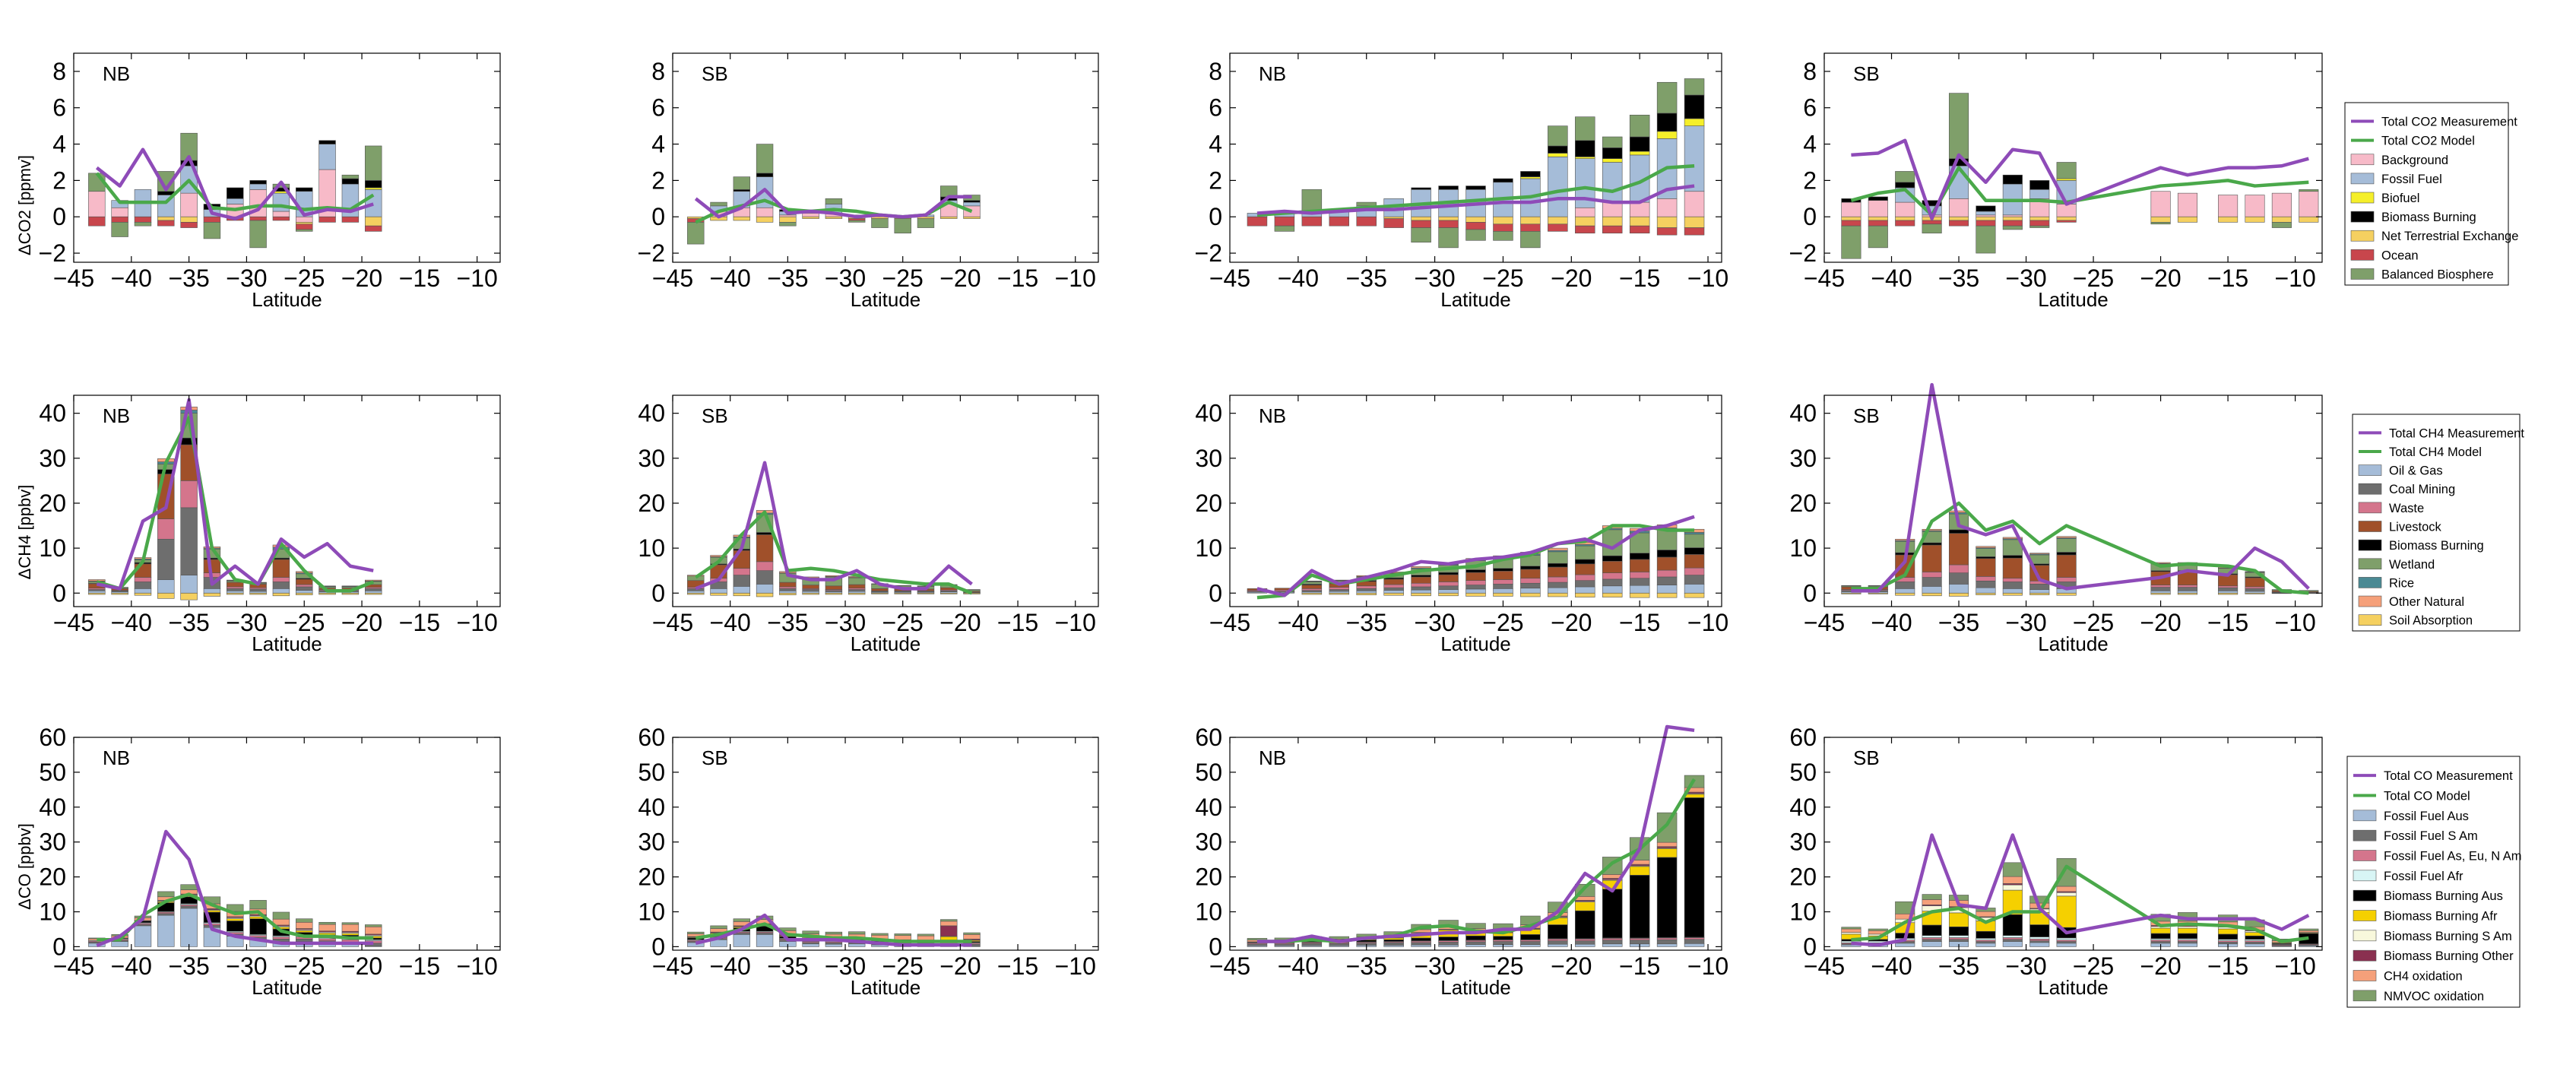 This screenshot has width=2576, height=1068. Describe the element at coordinates (1208, 504) in the screenshot. I see `y-tick-label: 20` at that location.